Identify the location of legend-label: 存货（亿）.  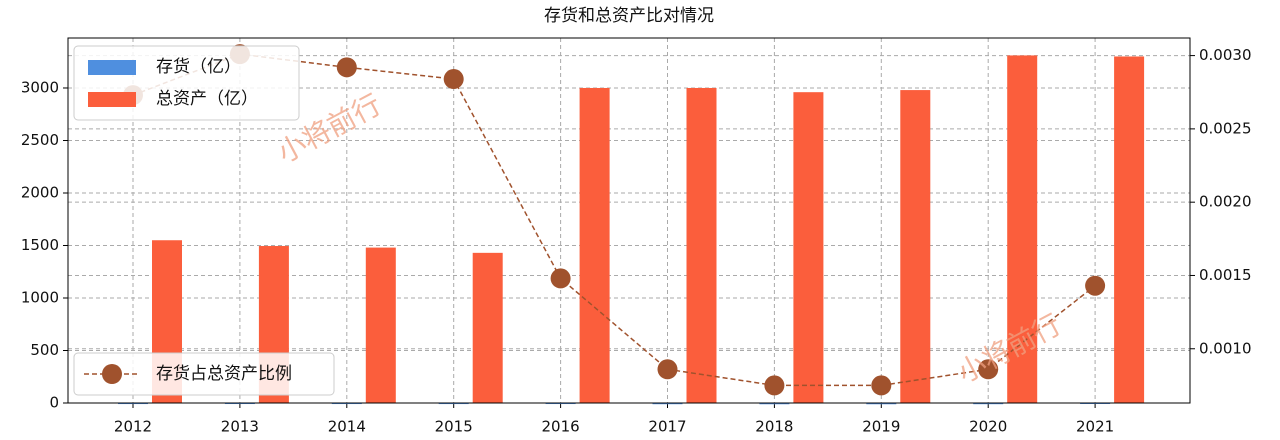
(198, 67).